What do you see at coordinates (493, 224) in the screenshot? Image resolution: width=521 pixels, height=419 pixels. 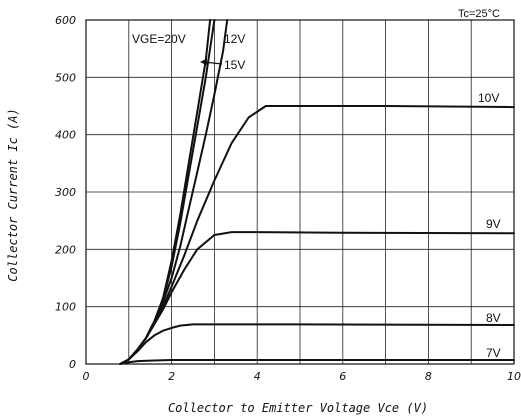 I see `series-label: 9V` at bounding box center [493, 224].